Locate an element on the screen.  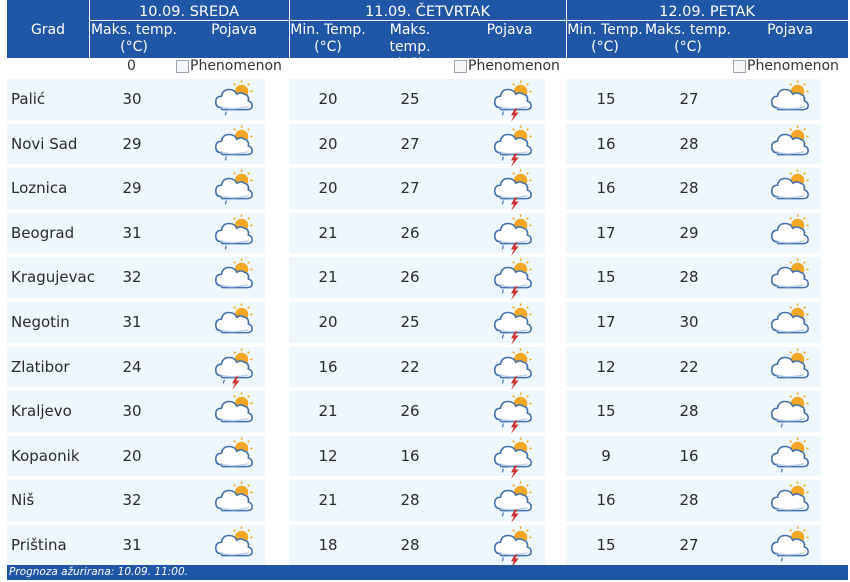
day3-min-temp: 9 is located at coordinates (606, 455).